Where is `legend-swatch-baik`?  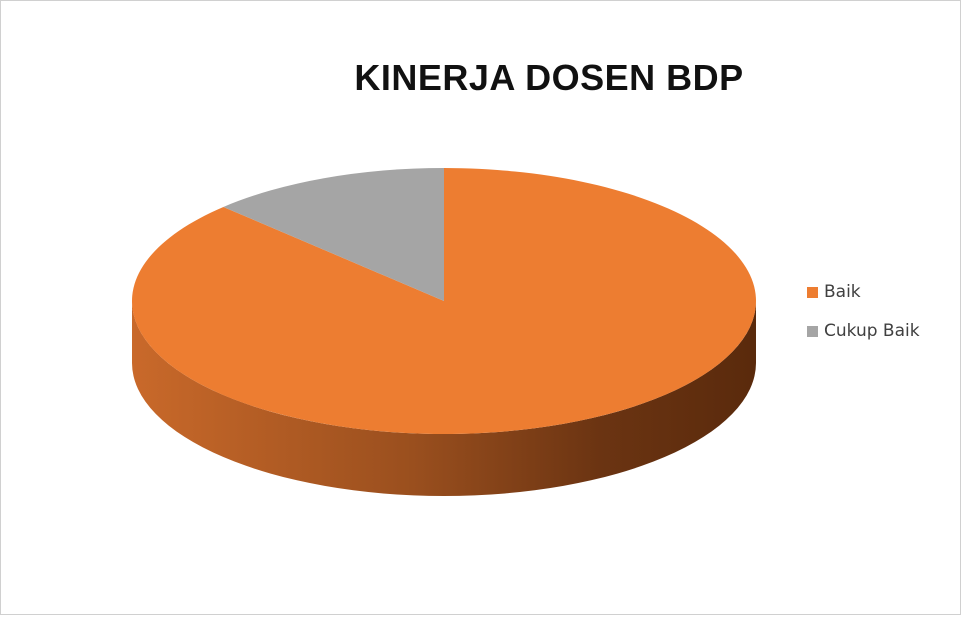
legend-swatch-baik is located at coordinates (812, 292).